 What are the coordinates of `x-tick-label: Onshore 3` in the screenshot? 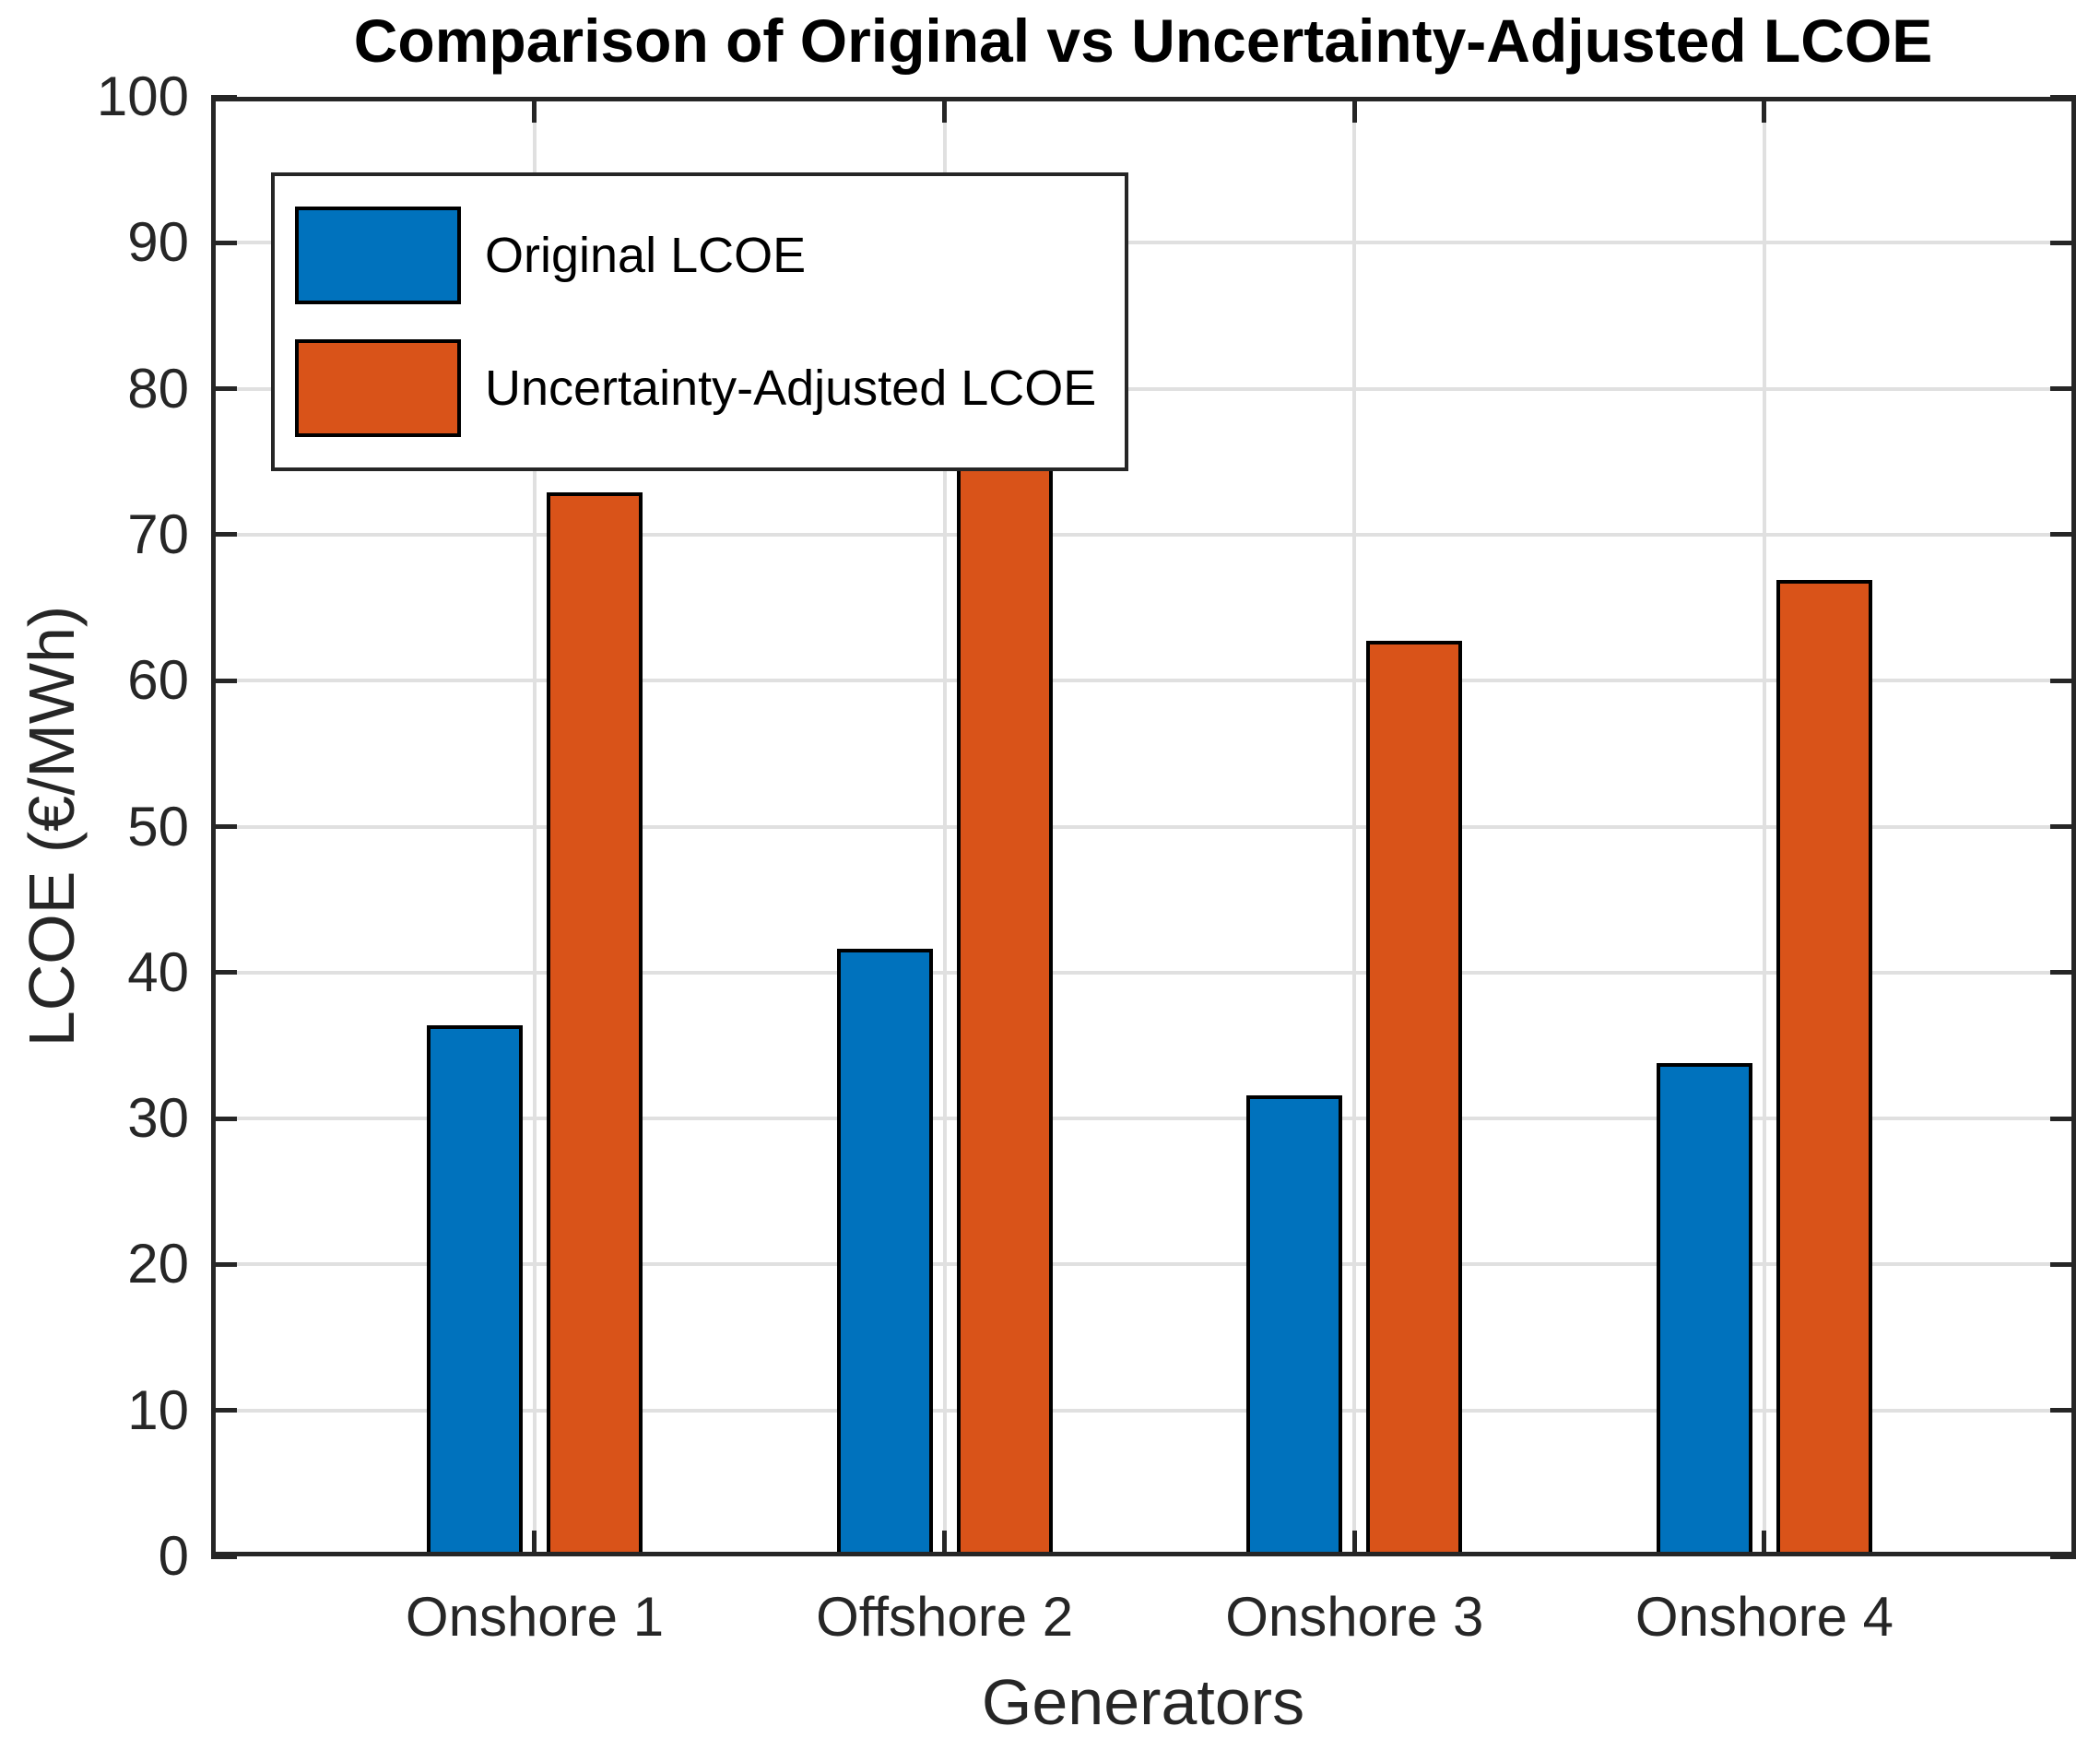 It's located at (1355, 1617).